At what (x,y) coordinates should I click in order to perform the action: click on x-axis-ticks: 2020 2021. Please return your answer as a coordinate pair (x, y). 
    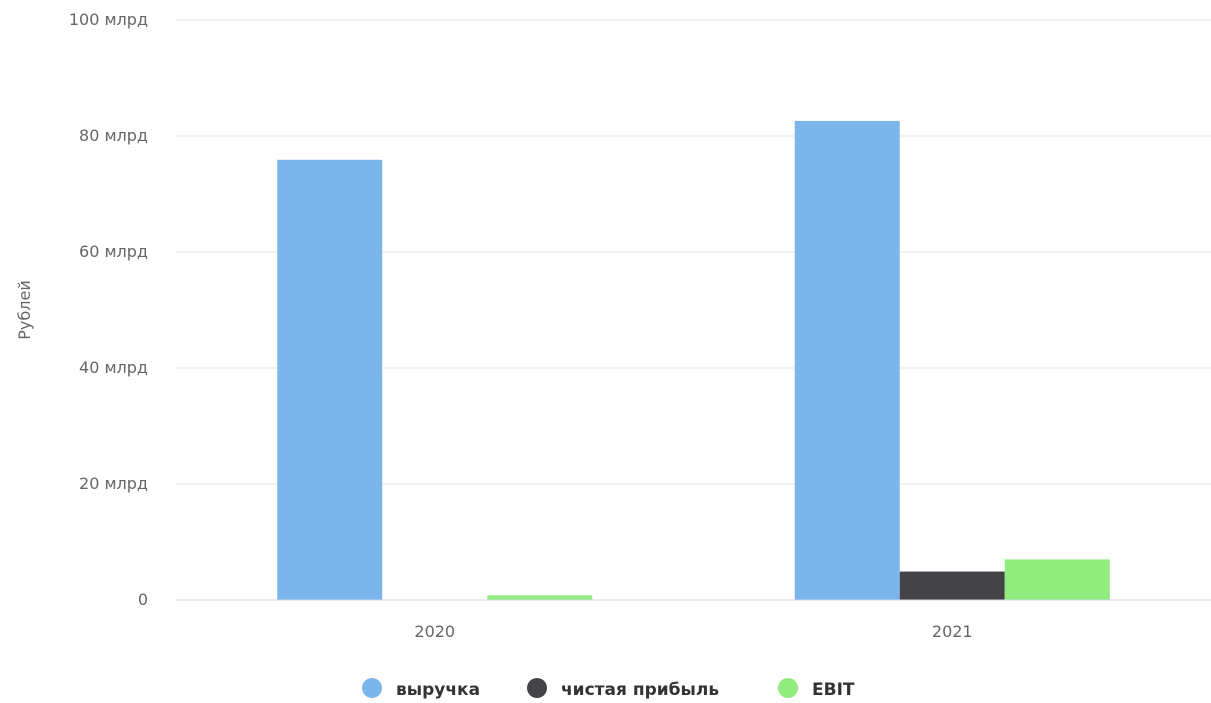
    Looking at the image, I should click on (693, 631).